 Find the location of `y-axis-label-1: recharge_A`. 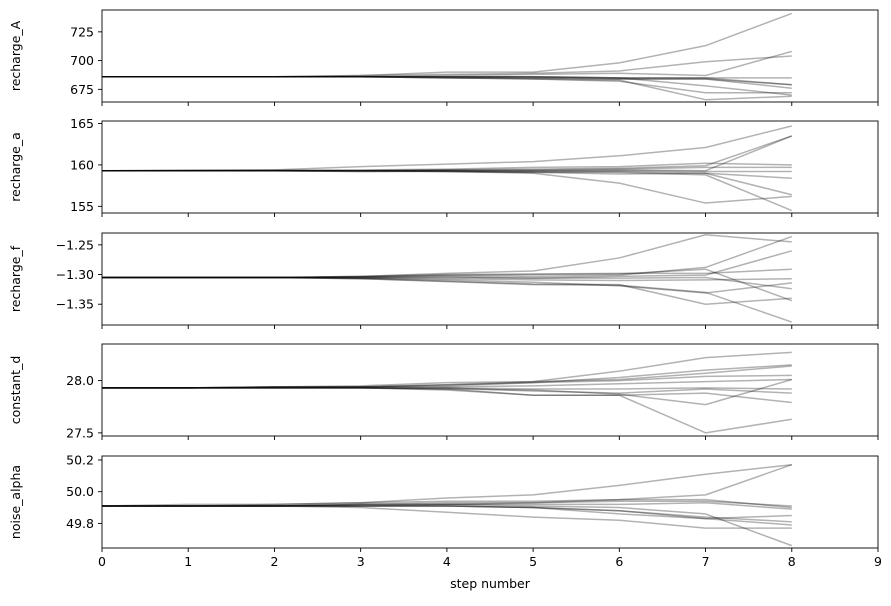

y-axis-label-1: recharge_A is located at coordinates (15, 55).